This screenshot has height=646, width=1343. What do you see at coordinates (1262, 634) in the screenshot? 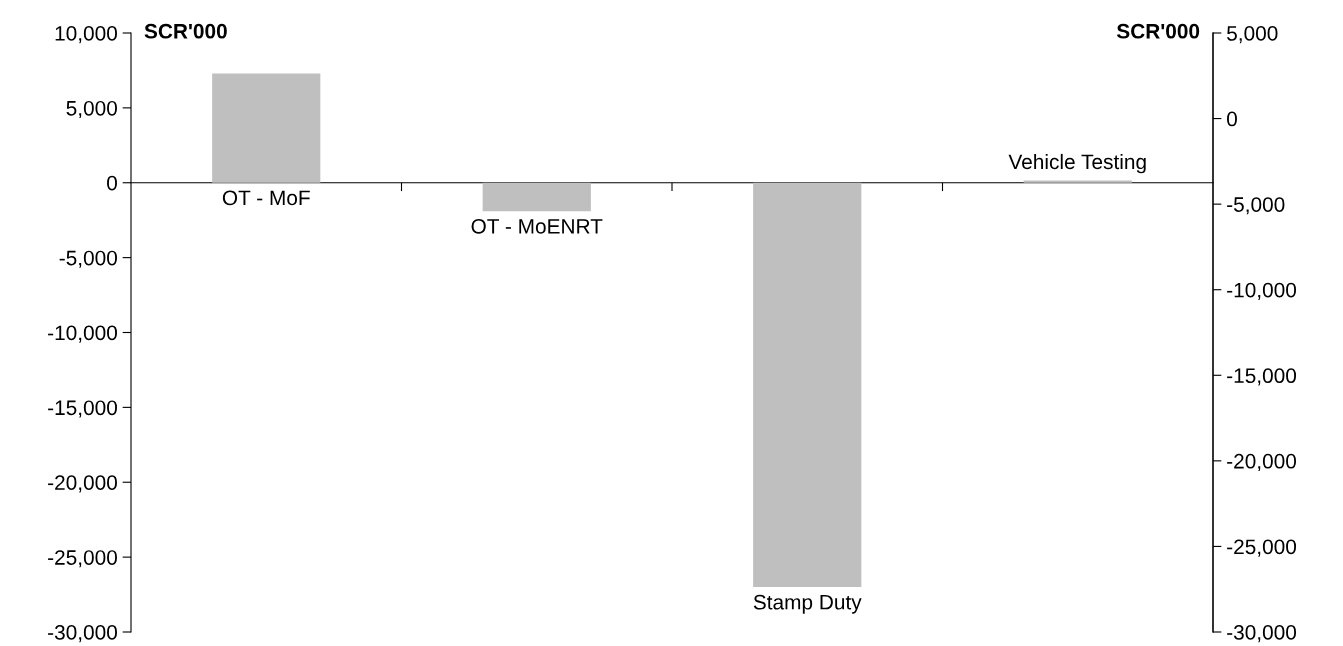
I see `y2-tick-label: -30,000` at bounding box center [1262, 634].